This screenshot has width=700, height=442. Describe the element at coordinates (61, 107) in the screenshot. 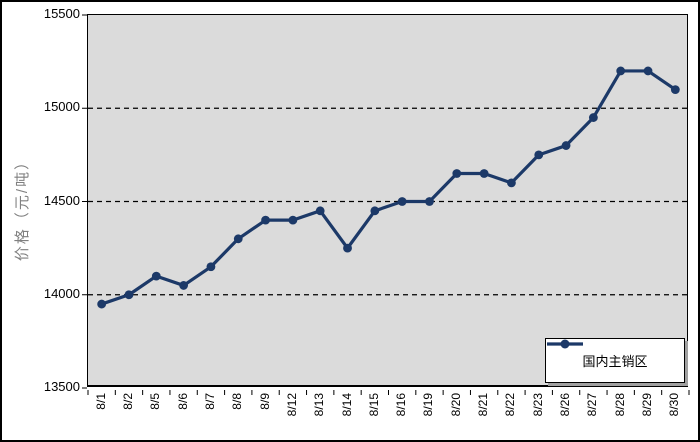

I see `y-tick-label: 15000` at that location.